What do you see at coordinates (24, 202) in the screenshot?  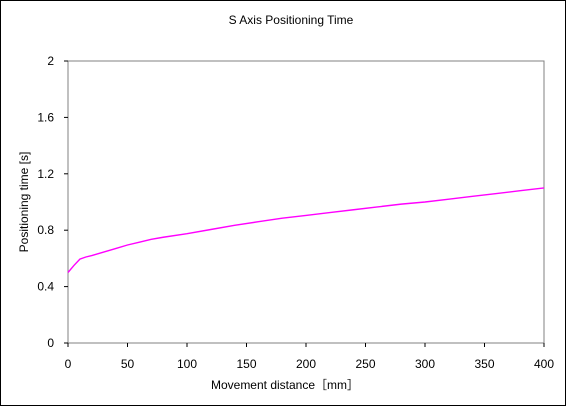 I see `y-axis-label: Positioning time [s]` at bounding box center [24, 202].